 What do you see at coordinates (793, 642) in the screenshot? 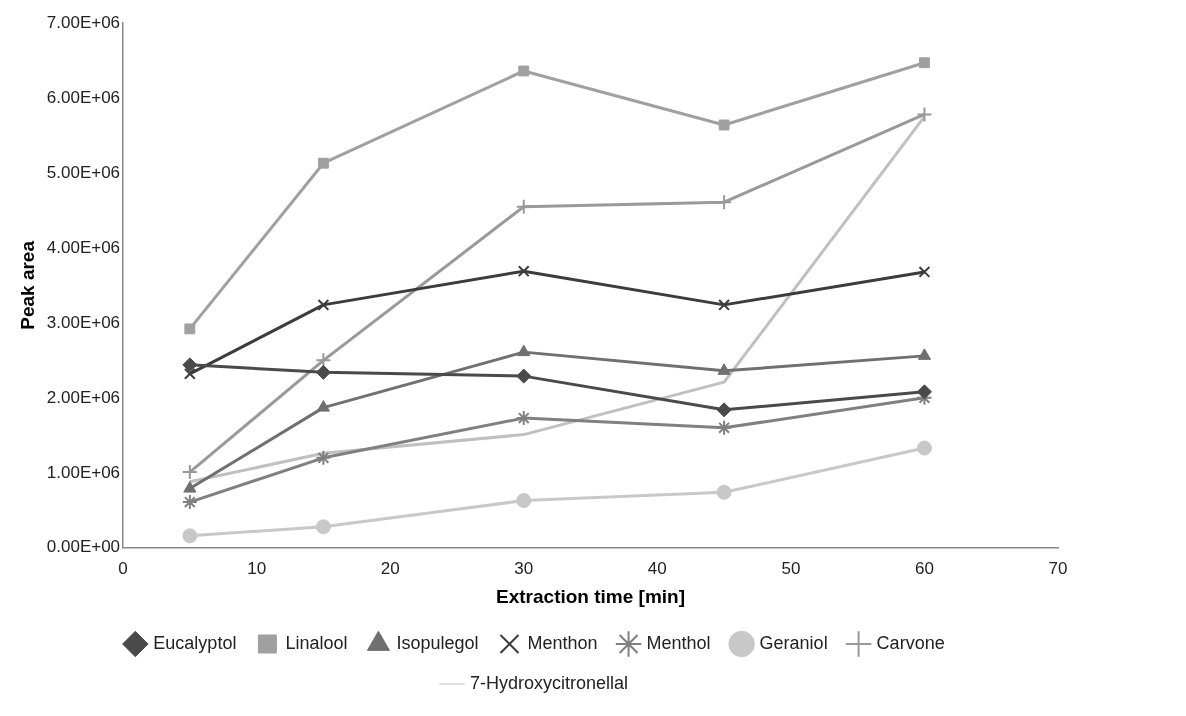
I see `legend-label: Geraniol` at bounding box center [793, 642].